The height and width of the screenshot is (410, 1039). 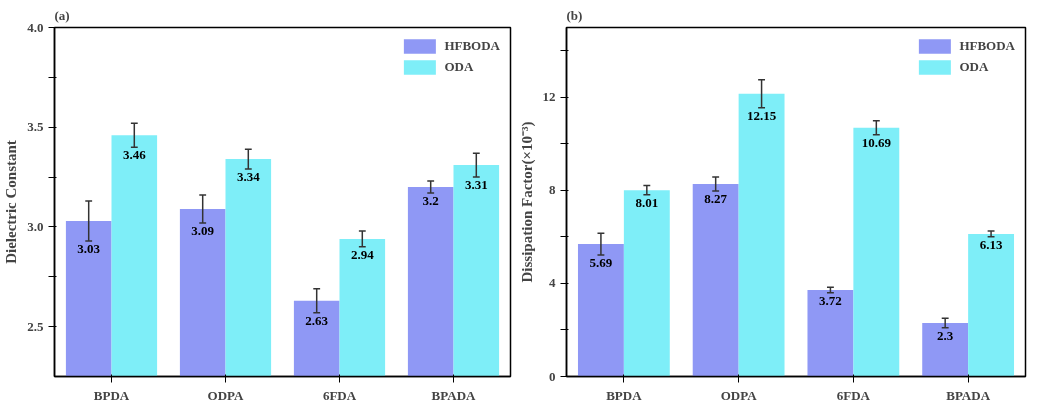 What do you see at coordinates (35, 326) in the screenshot?
I see `y-tick-label: 2.5` at bounding box center [35, 326].